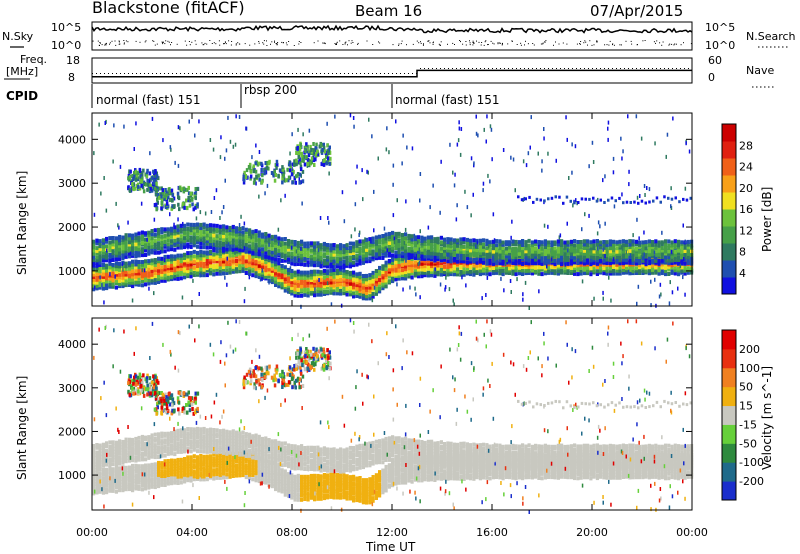  Describe the element at coordinates (72, 271) in the screenshot. I see `y-tick-label: 1000` at that location.